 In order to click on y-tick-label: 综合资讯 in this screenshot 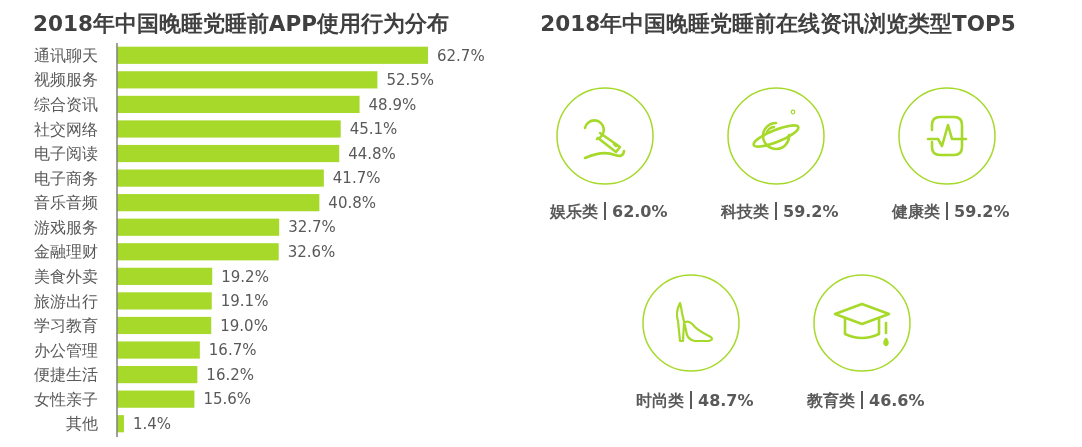, I will do `click(66, 105)`.